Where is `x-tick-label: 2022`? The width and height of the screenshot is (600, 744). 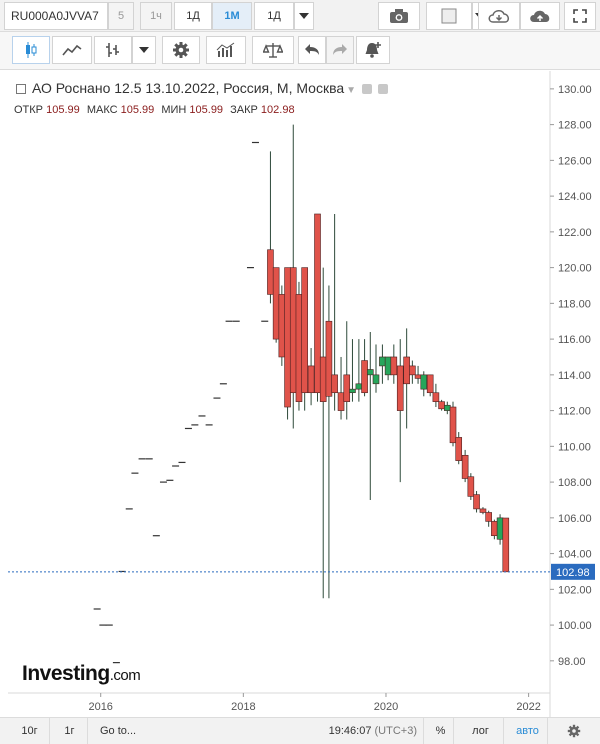 x-tick-label: 2022 is located at coordinates (528, 707).